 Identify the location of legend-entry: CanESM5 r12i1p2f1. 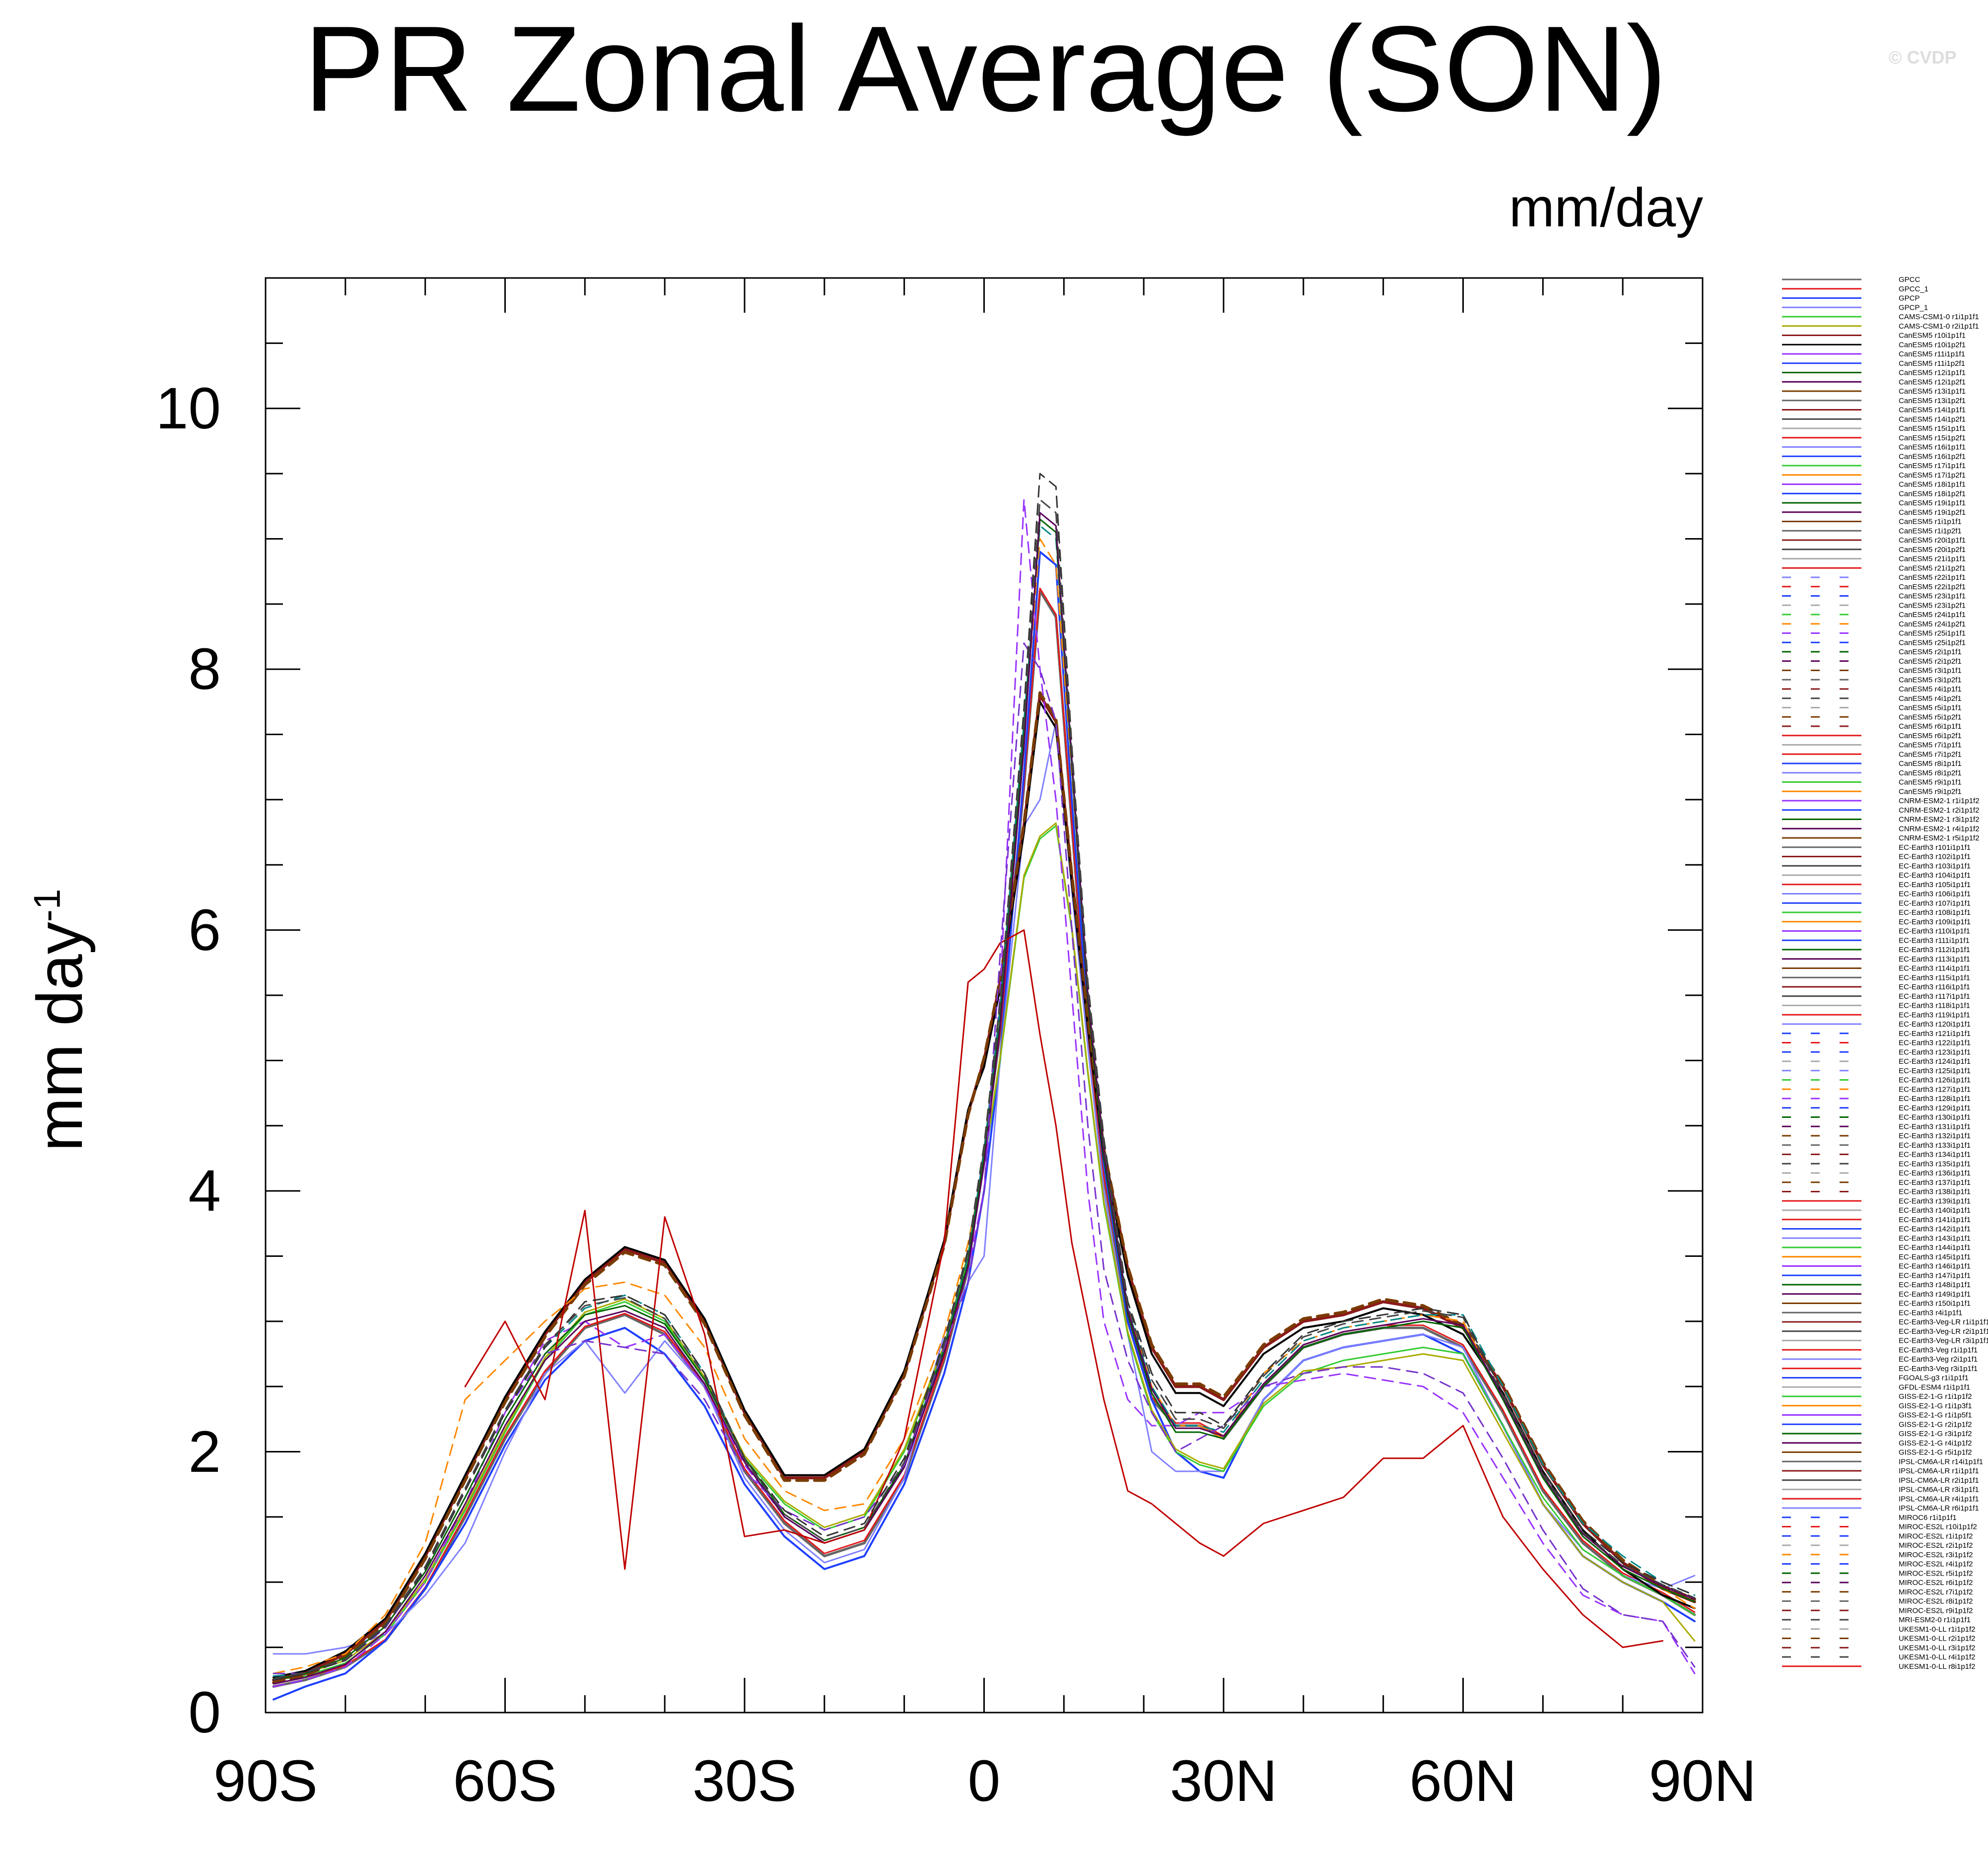
(1874, 382).